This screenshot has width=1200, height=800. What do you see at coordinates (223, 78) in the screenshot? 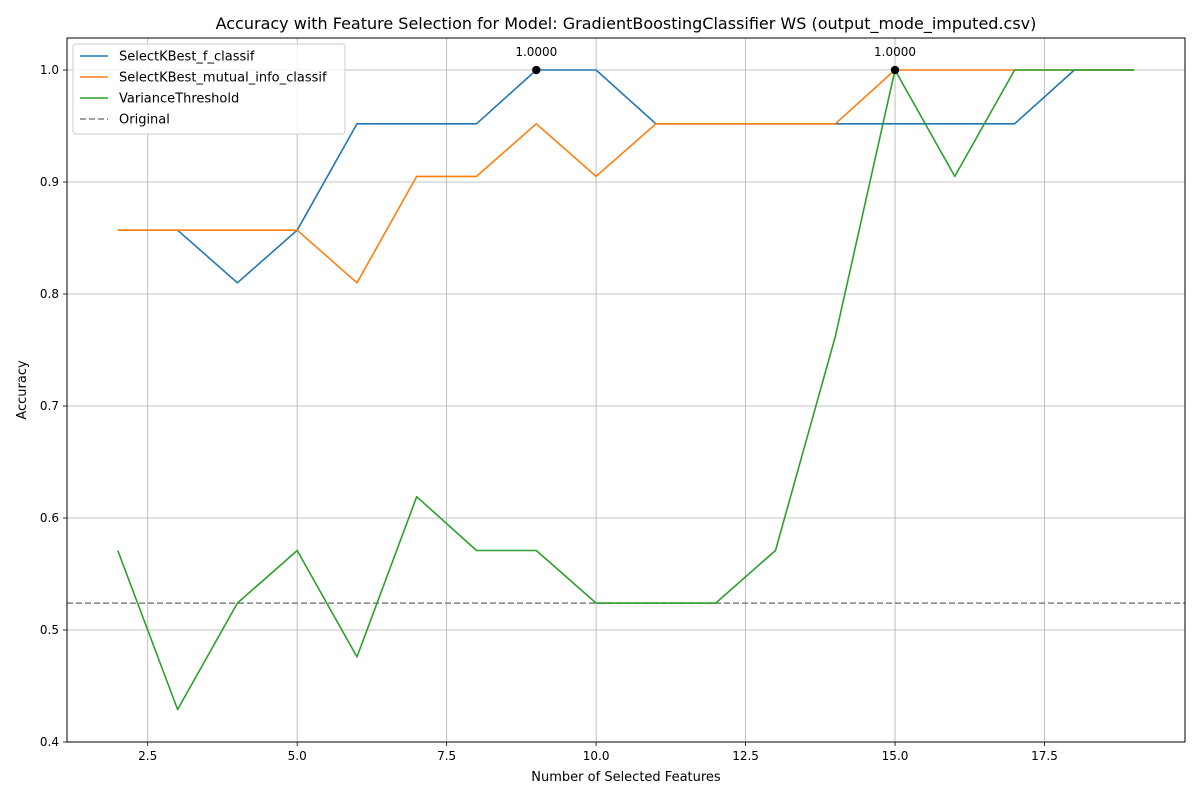
I see `legend-label: SelectKBest_mutual_info_classif` at bounding box center [223, 78].